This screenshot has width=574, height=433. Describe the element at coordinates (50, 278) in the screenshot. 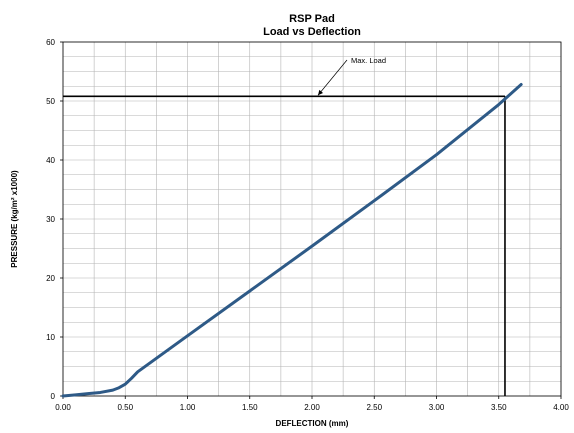

I see `y-tick-label: 20` at that location.